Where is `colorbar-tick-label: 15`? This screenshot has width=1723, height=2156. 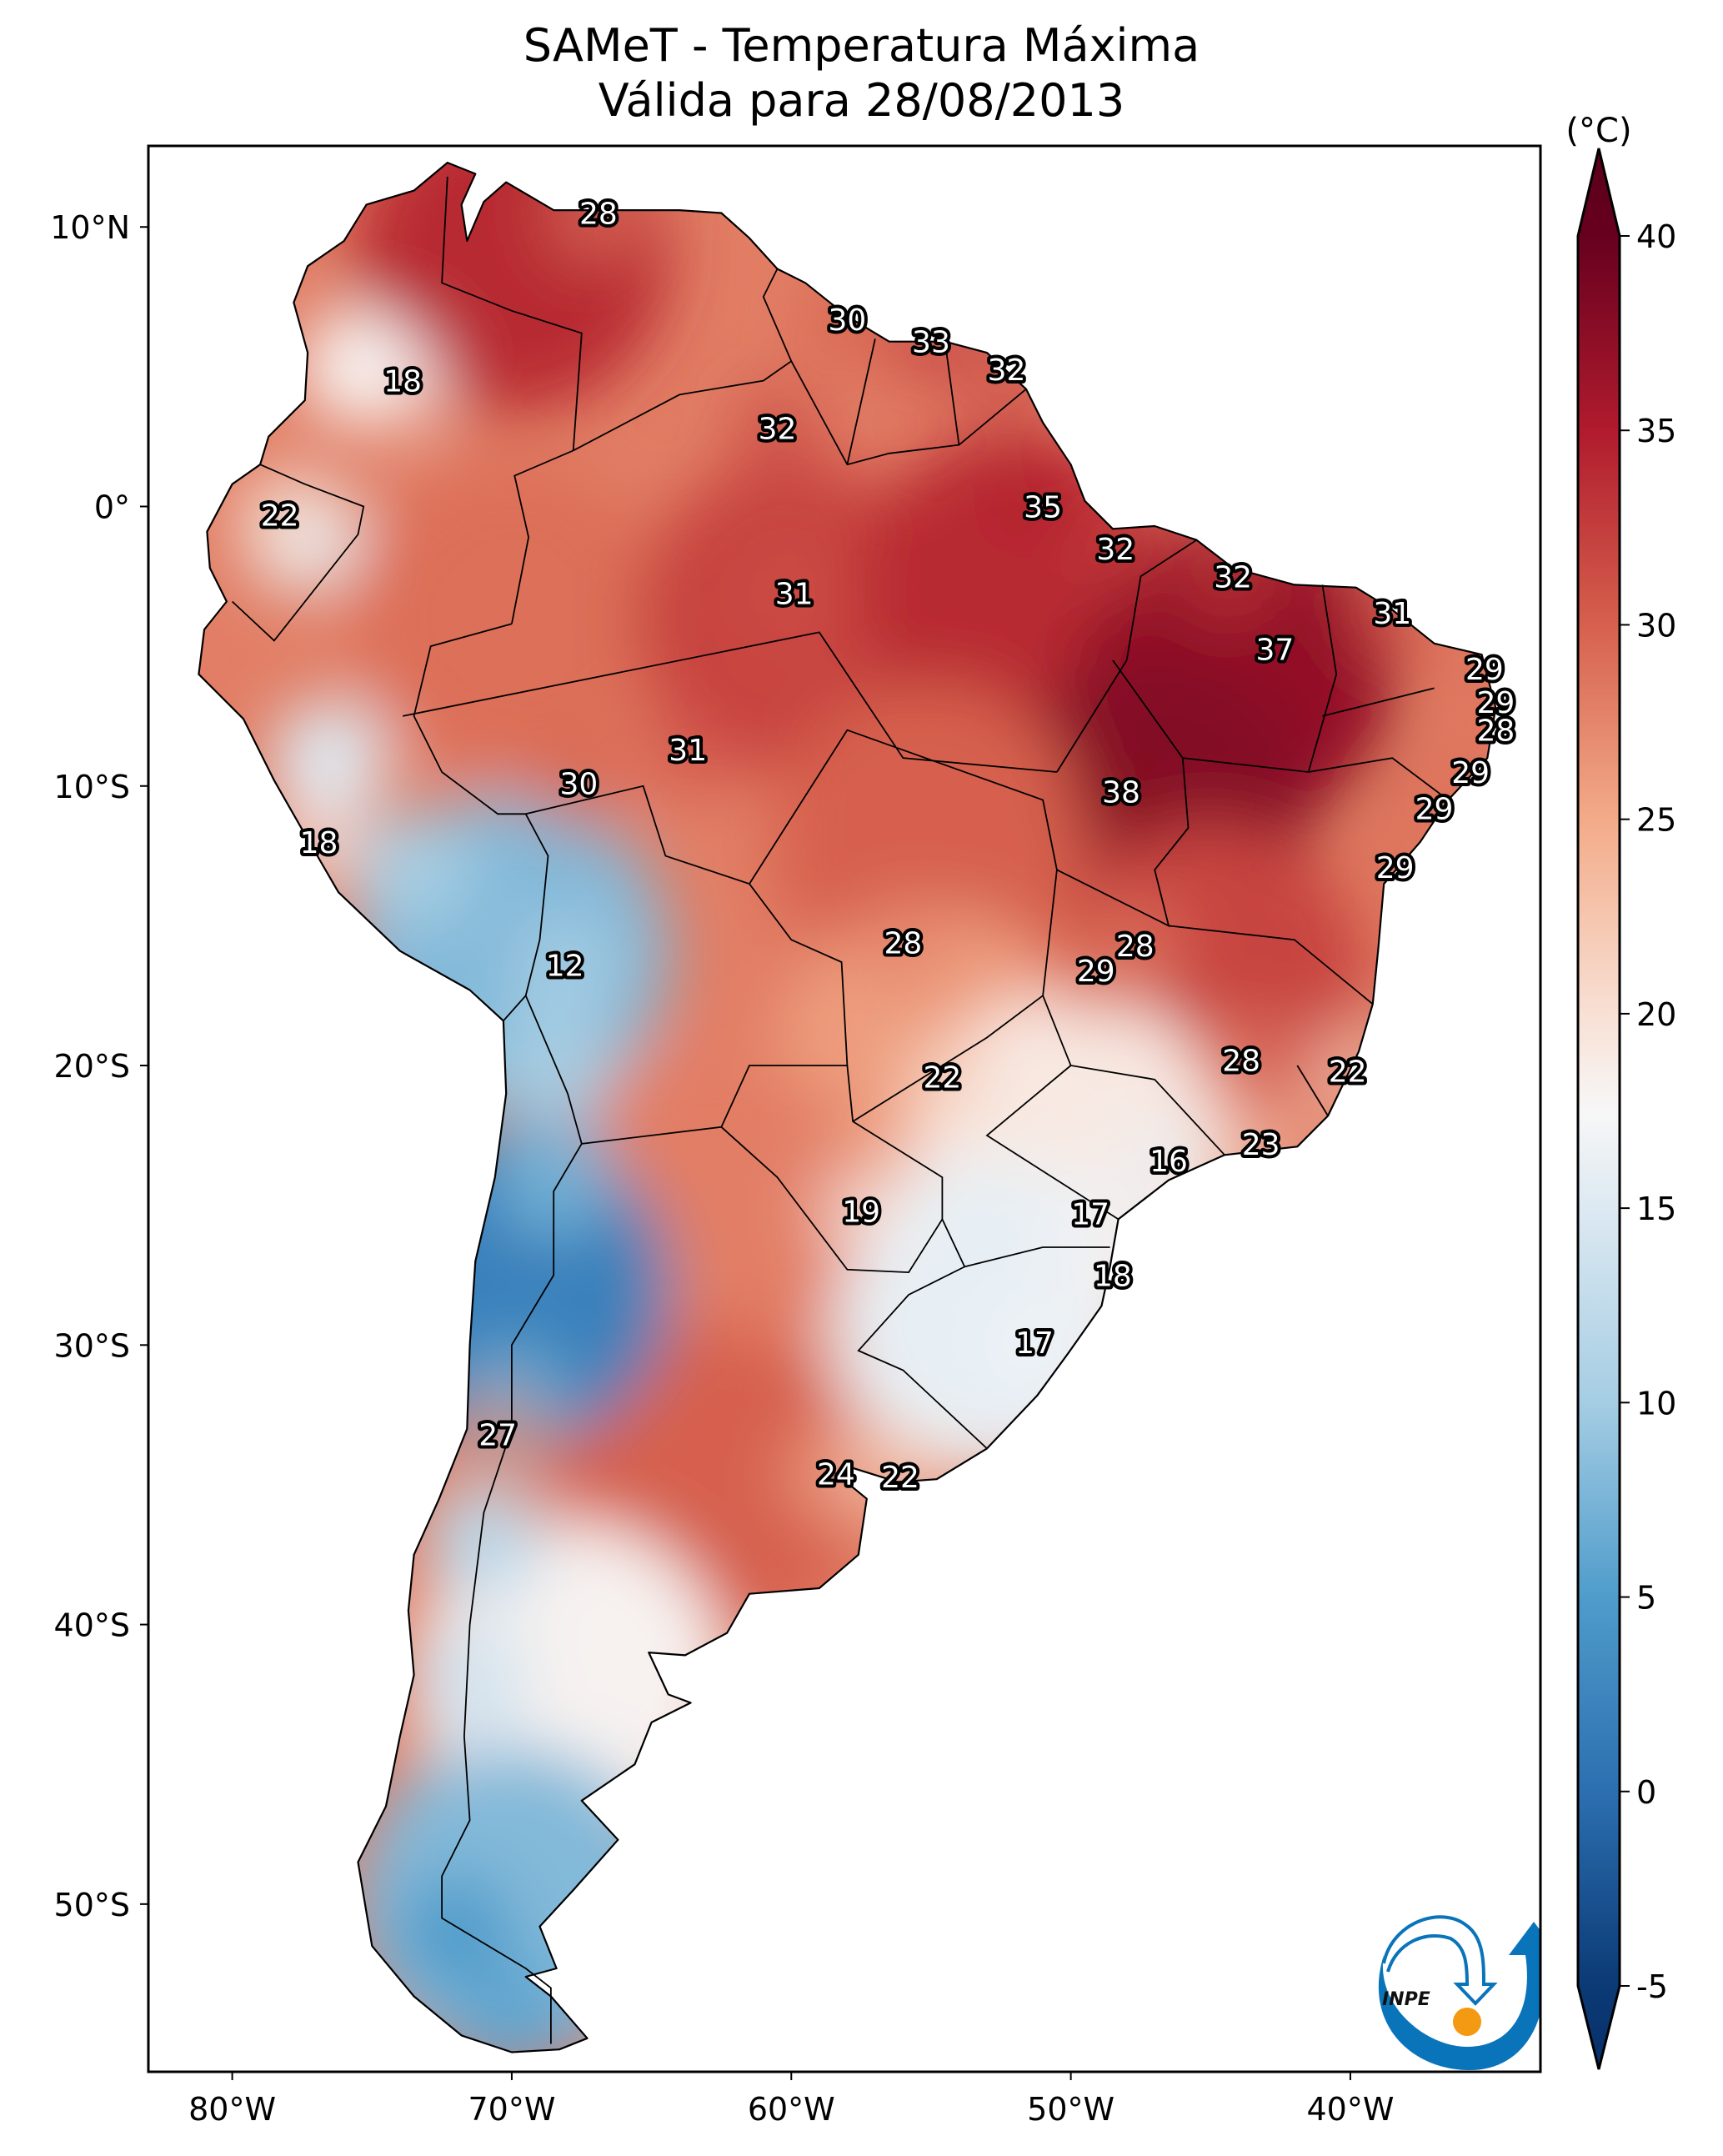 colorbar-tick-label: 15 is located at coordinates (1656, 1209).